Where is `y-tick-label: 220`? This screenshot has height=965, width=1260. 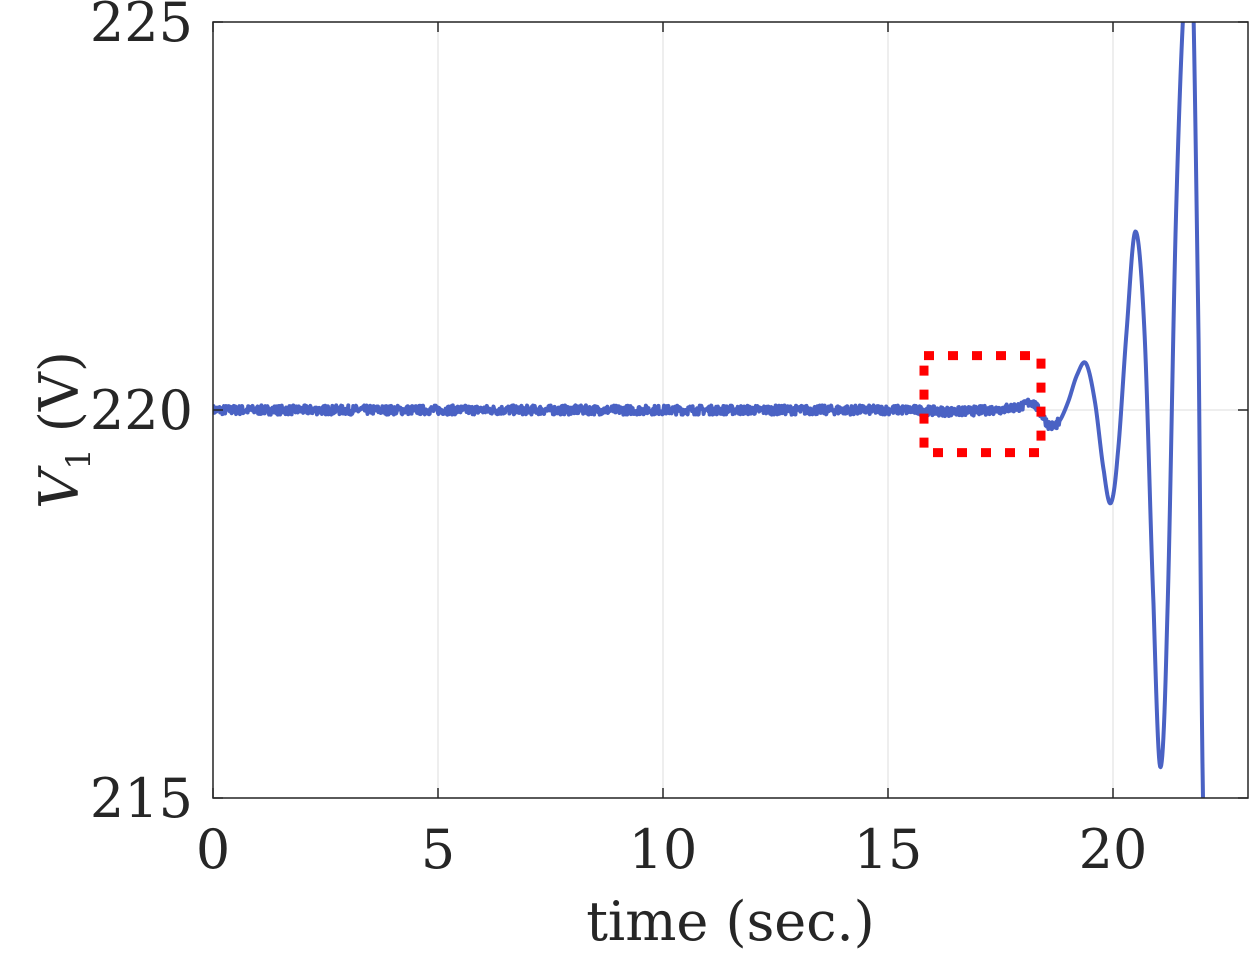
y-tick-label: 220 is located at coordinates (141, 410).